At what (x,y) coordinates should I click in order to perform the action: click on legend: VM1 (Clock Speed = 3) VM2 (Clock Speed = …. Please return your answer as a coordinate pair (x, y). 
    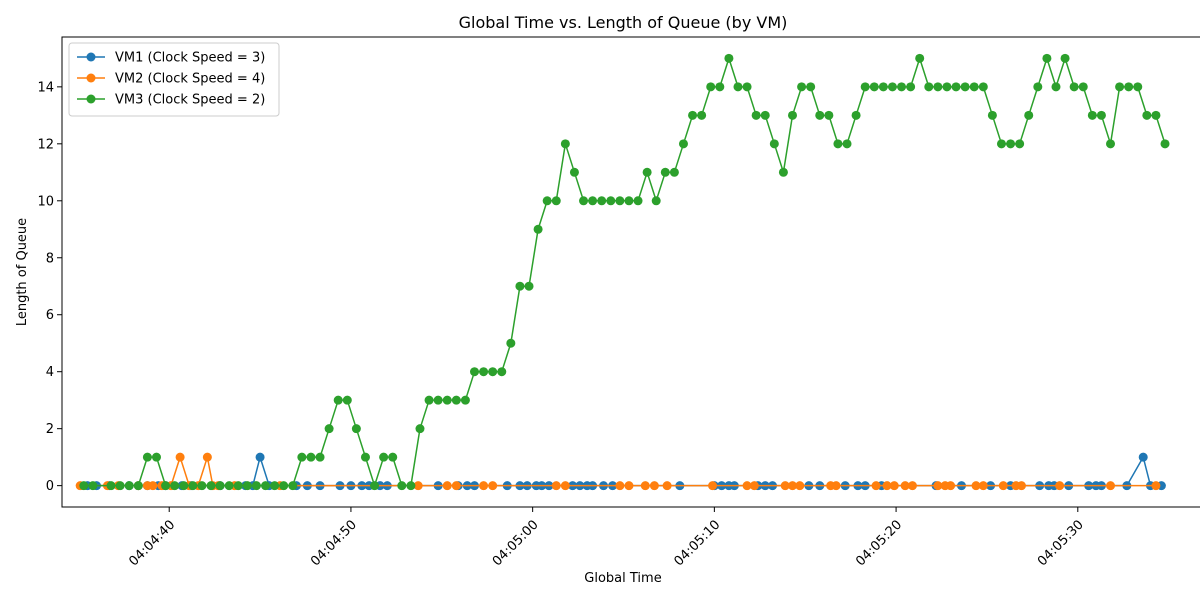
    Looking at the image, I should click on (174, 79).